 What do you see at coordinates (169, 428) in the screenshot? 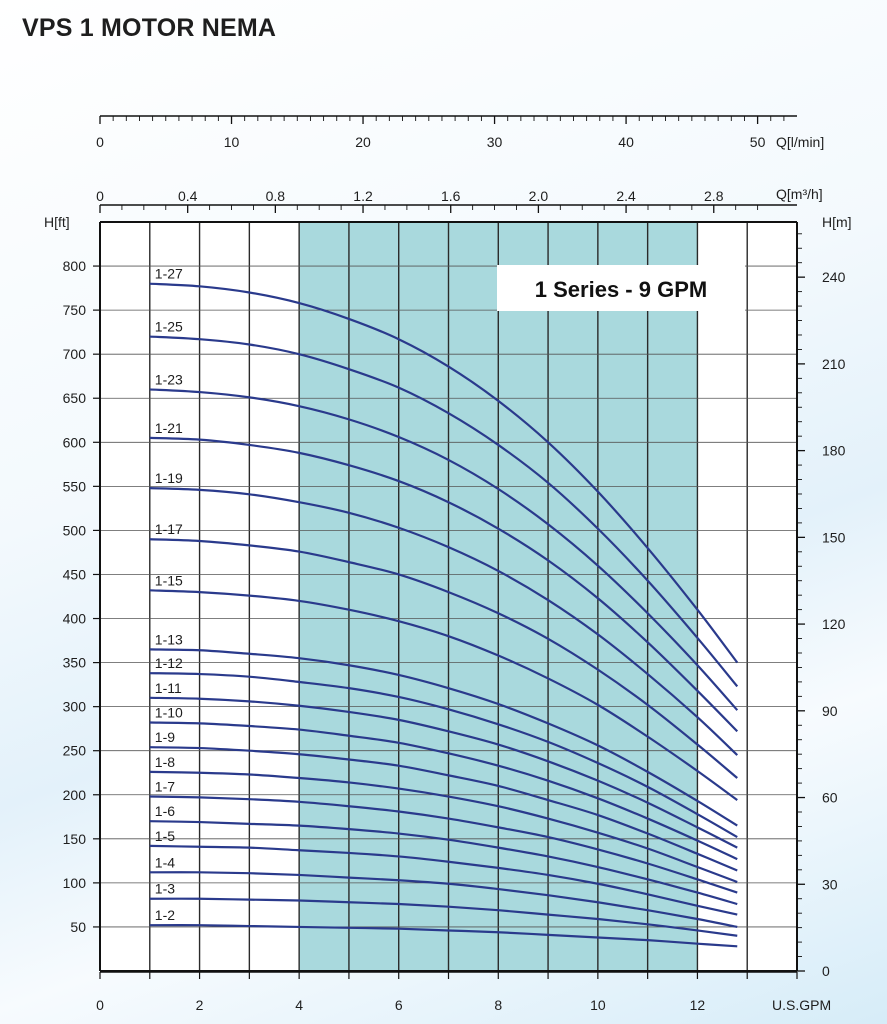
I see `curve-label-1-21: 1-21` at bounding box center [169, 428].